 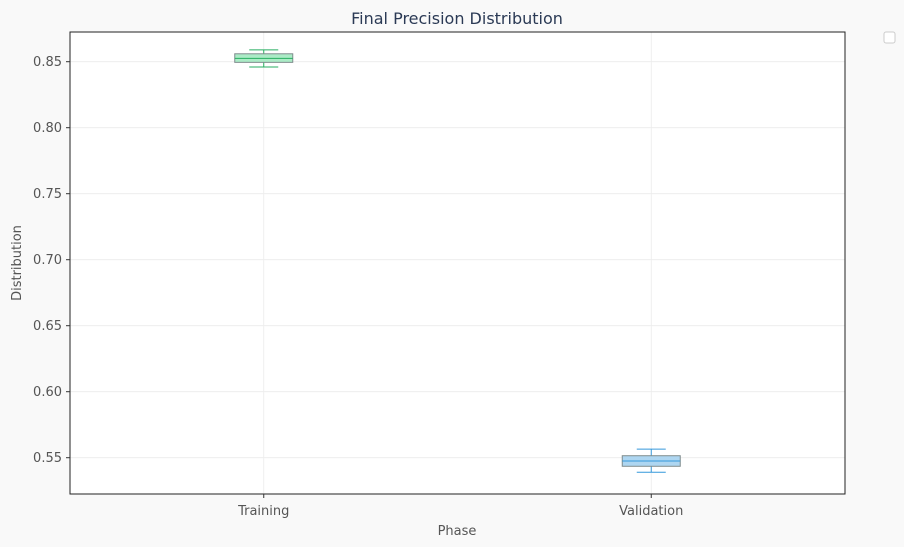 I want to click on x-tick-label: Validation, so click(x=651, y=511).